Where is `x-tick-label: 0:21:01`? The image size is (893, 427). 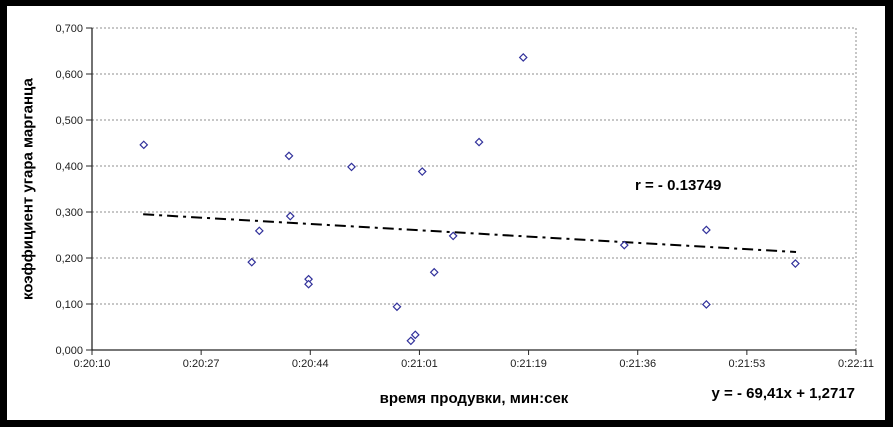
x-tick-label: 0:21:01 is located at coordinates (419, 364).